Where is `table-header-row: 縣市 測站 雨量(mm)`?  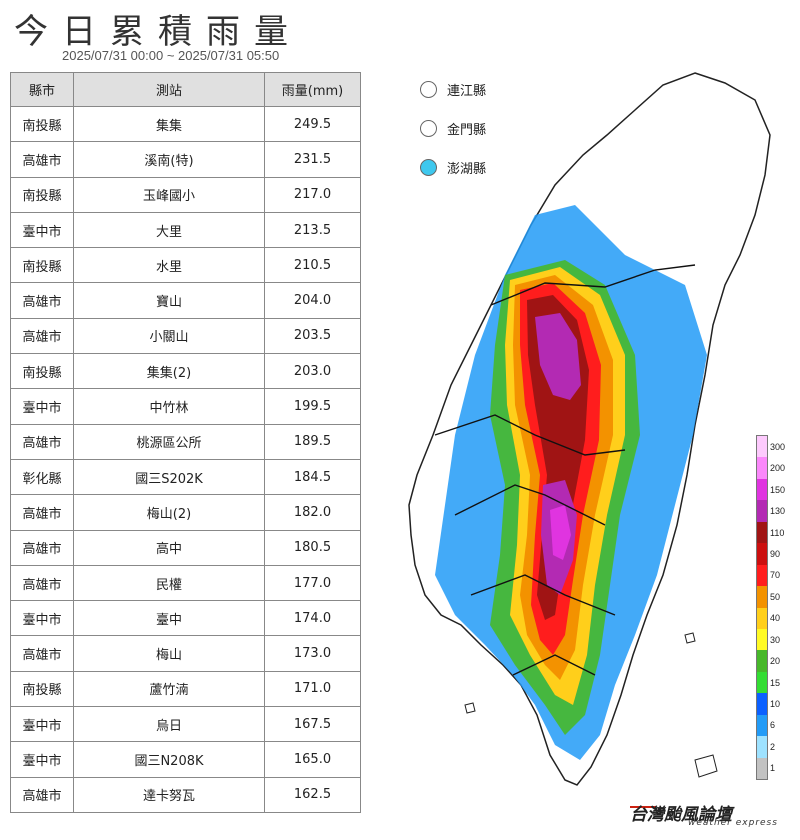
table-header-row: 縣市 測站 雨量(mm) is located at coordinates (185, 89).